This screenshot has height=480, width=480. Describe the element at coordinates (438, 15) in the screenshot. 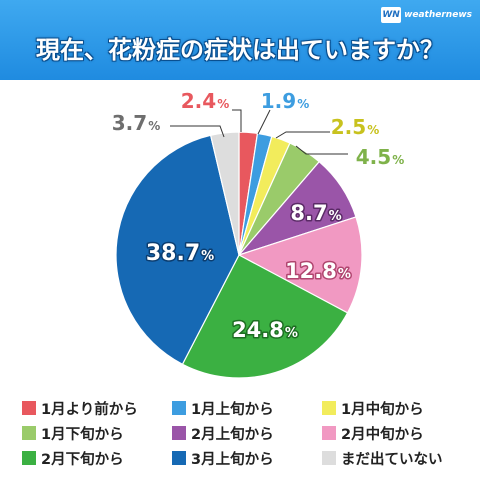

I see `brand-name: weathernews` at that location.